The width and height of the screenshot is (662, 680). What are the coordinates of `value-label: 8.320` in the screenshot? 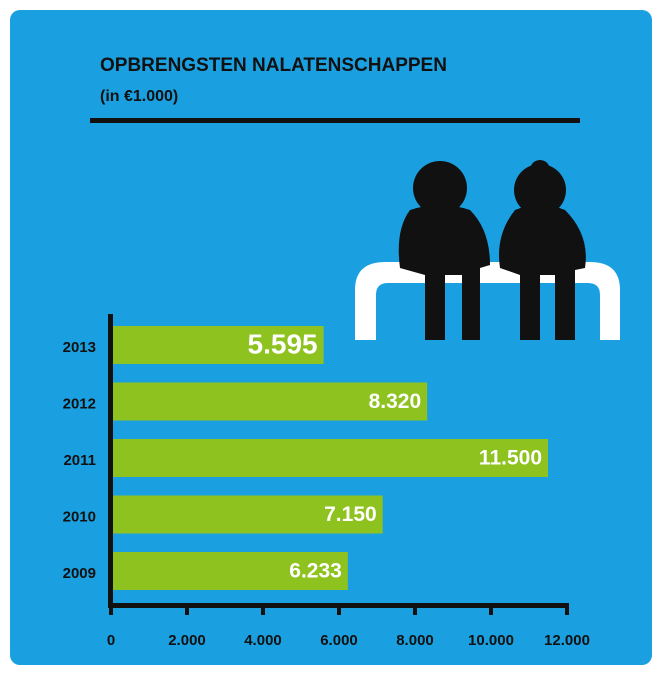 It's located at (395, 401).